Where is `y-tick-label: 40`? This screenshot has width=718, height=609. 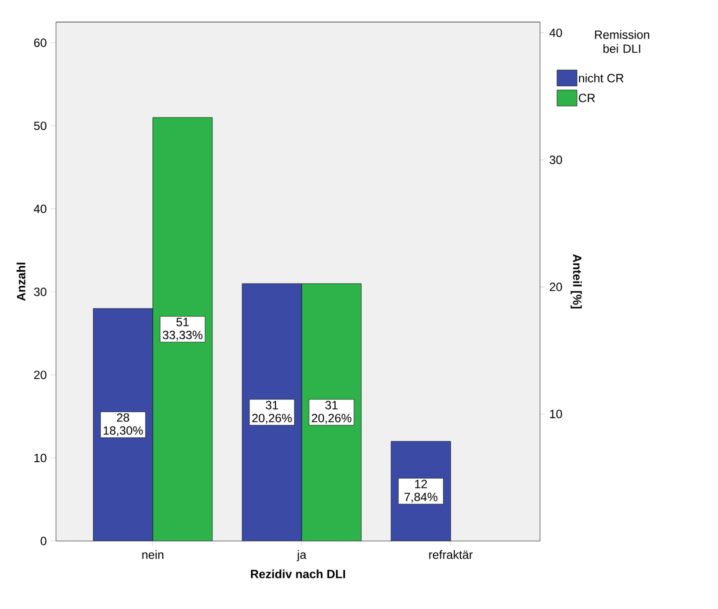
y-tick-label: 40 is located at coordinates (40, 209).